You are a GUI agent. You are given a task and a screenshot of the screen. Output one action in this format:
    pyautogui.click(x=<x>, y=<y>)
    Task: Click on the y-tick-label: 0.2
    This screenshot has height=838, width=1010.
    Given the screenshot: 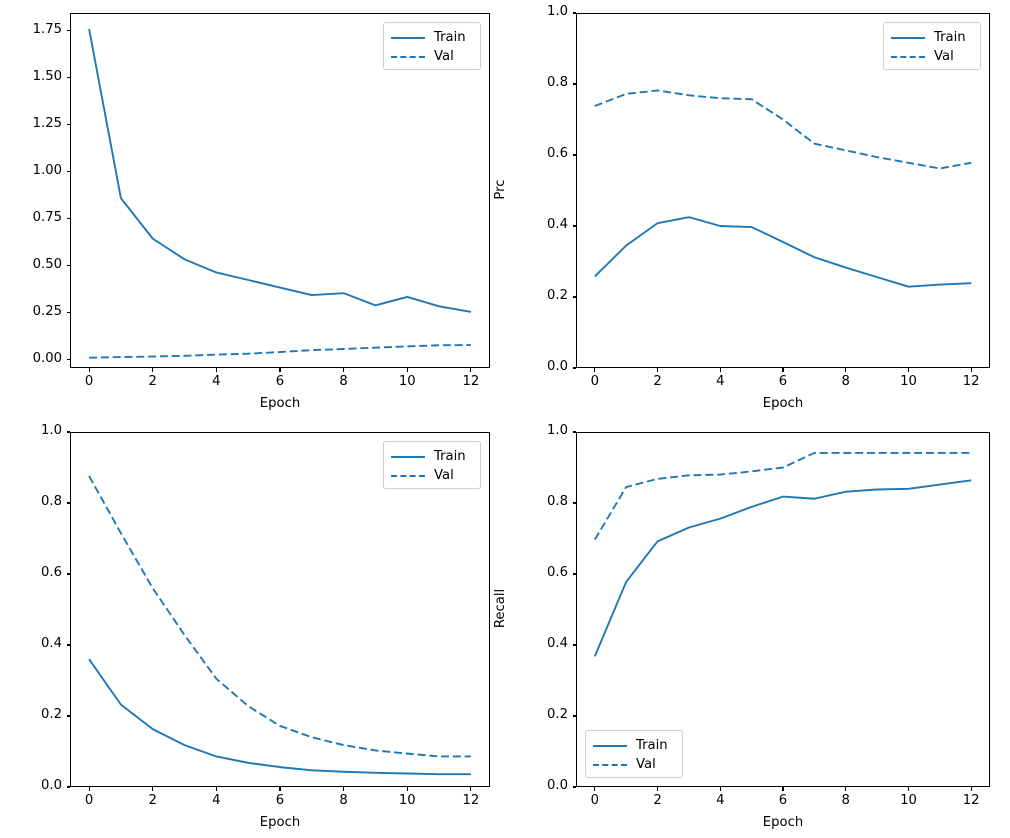 What is the action you would take?
    pyautogui.click(x=557, y=295)
    